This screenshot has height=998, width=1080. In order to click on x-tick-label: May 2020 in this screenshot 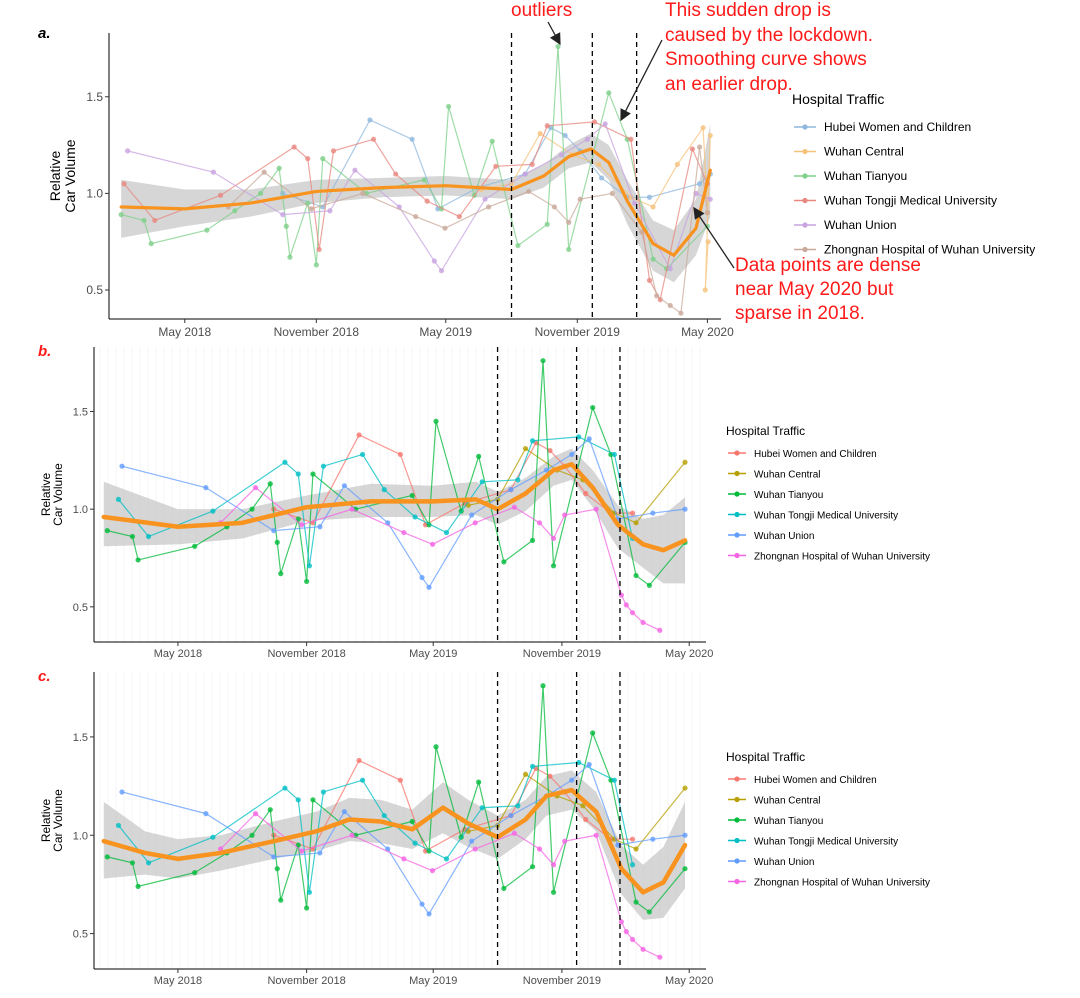, I will do `click(707, 332)`.